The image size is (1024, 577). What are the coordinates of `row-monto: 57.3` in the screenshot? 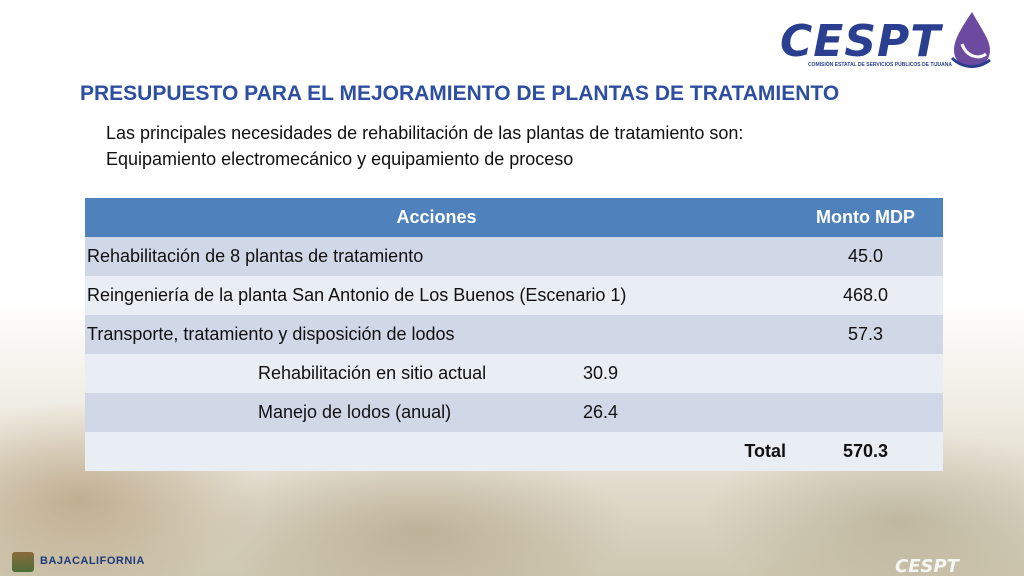 It's located at (865, 334).